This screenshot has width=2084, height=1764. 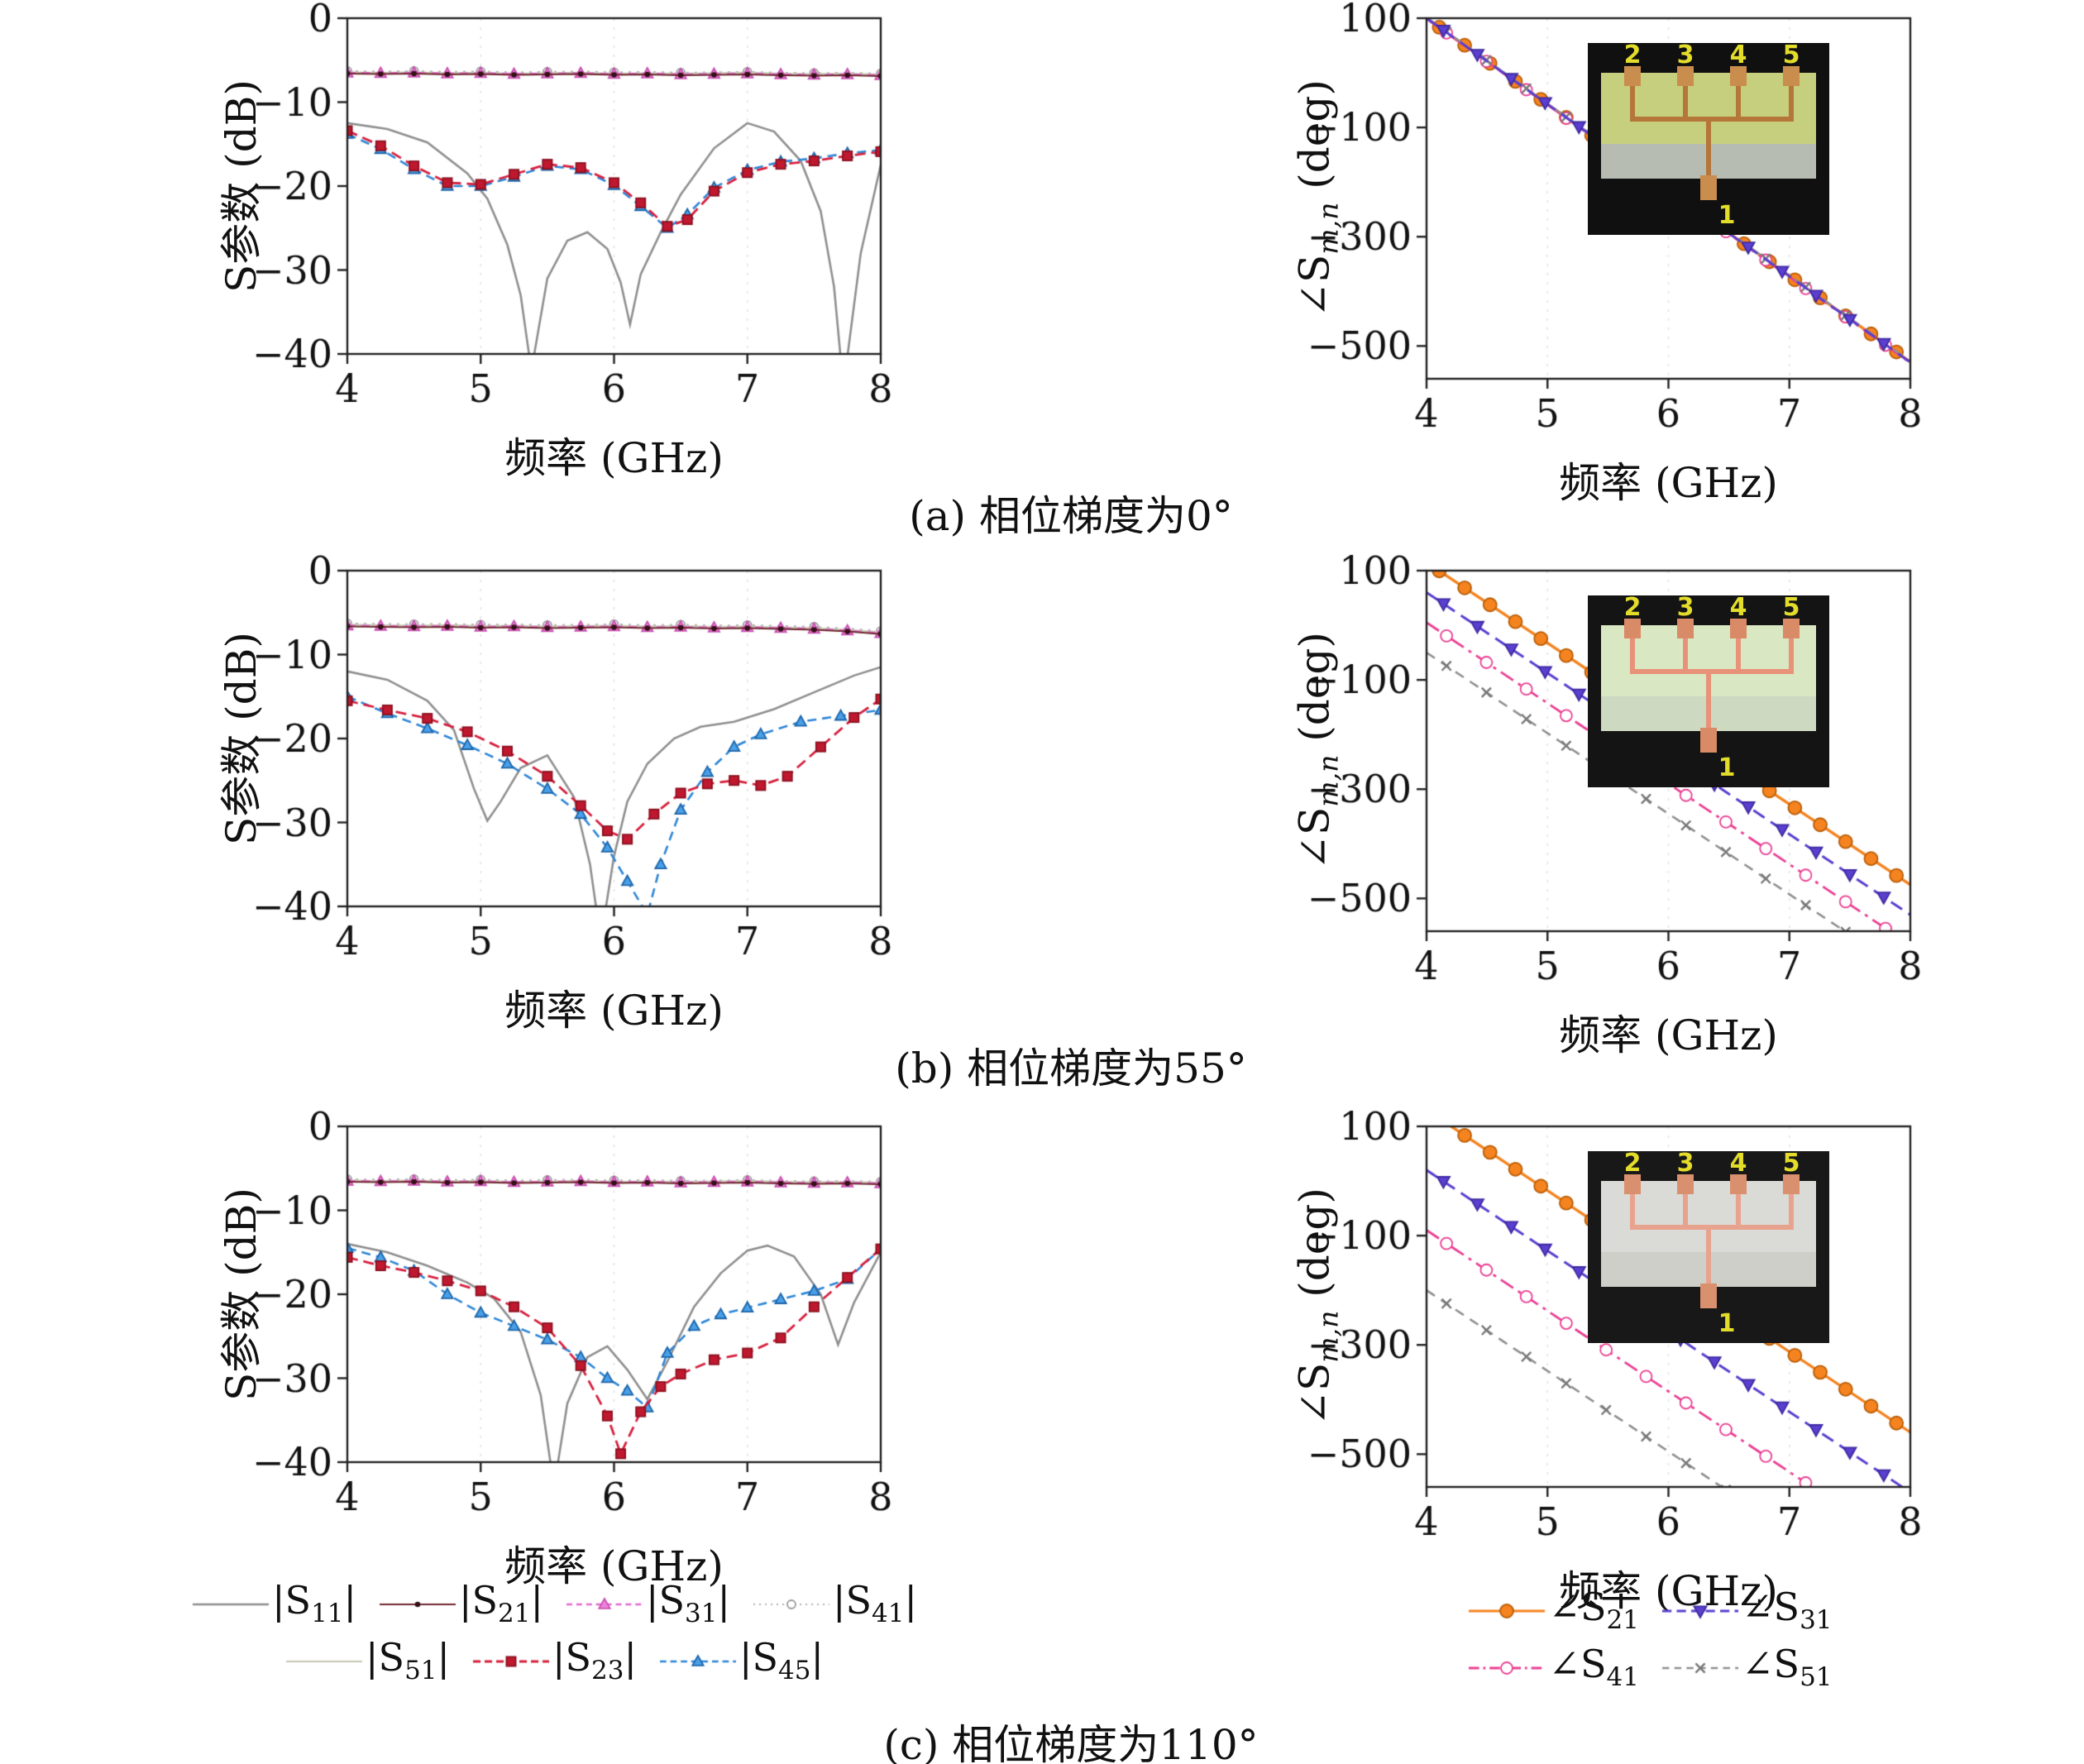 I want to click on caption-b: (b) 相位梯度为55°, so click(x=1071, y=1068).